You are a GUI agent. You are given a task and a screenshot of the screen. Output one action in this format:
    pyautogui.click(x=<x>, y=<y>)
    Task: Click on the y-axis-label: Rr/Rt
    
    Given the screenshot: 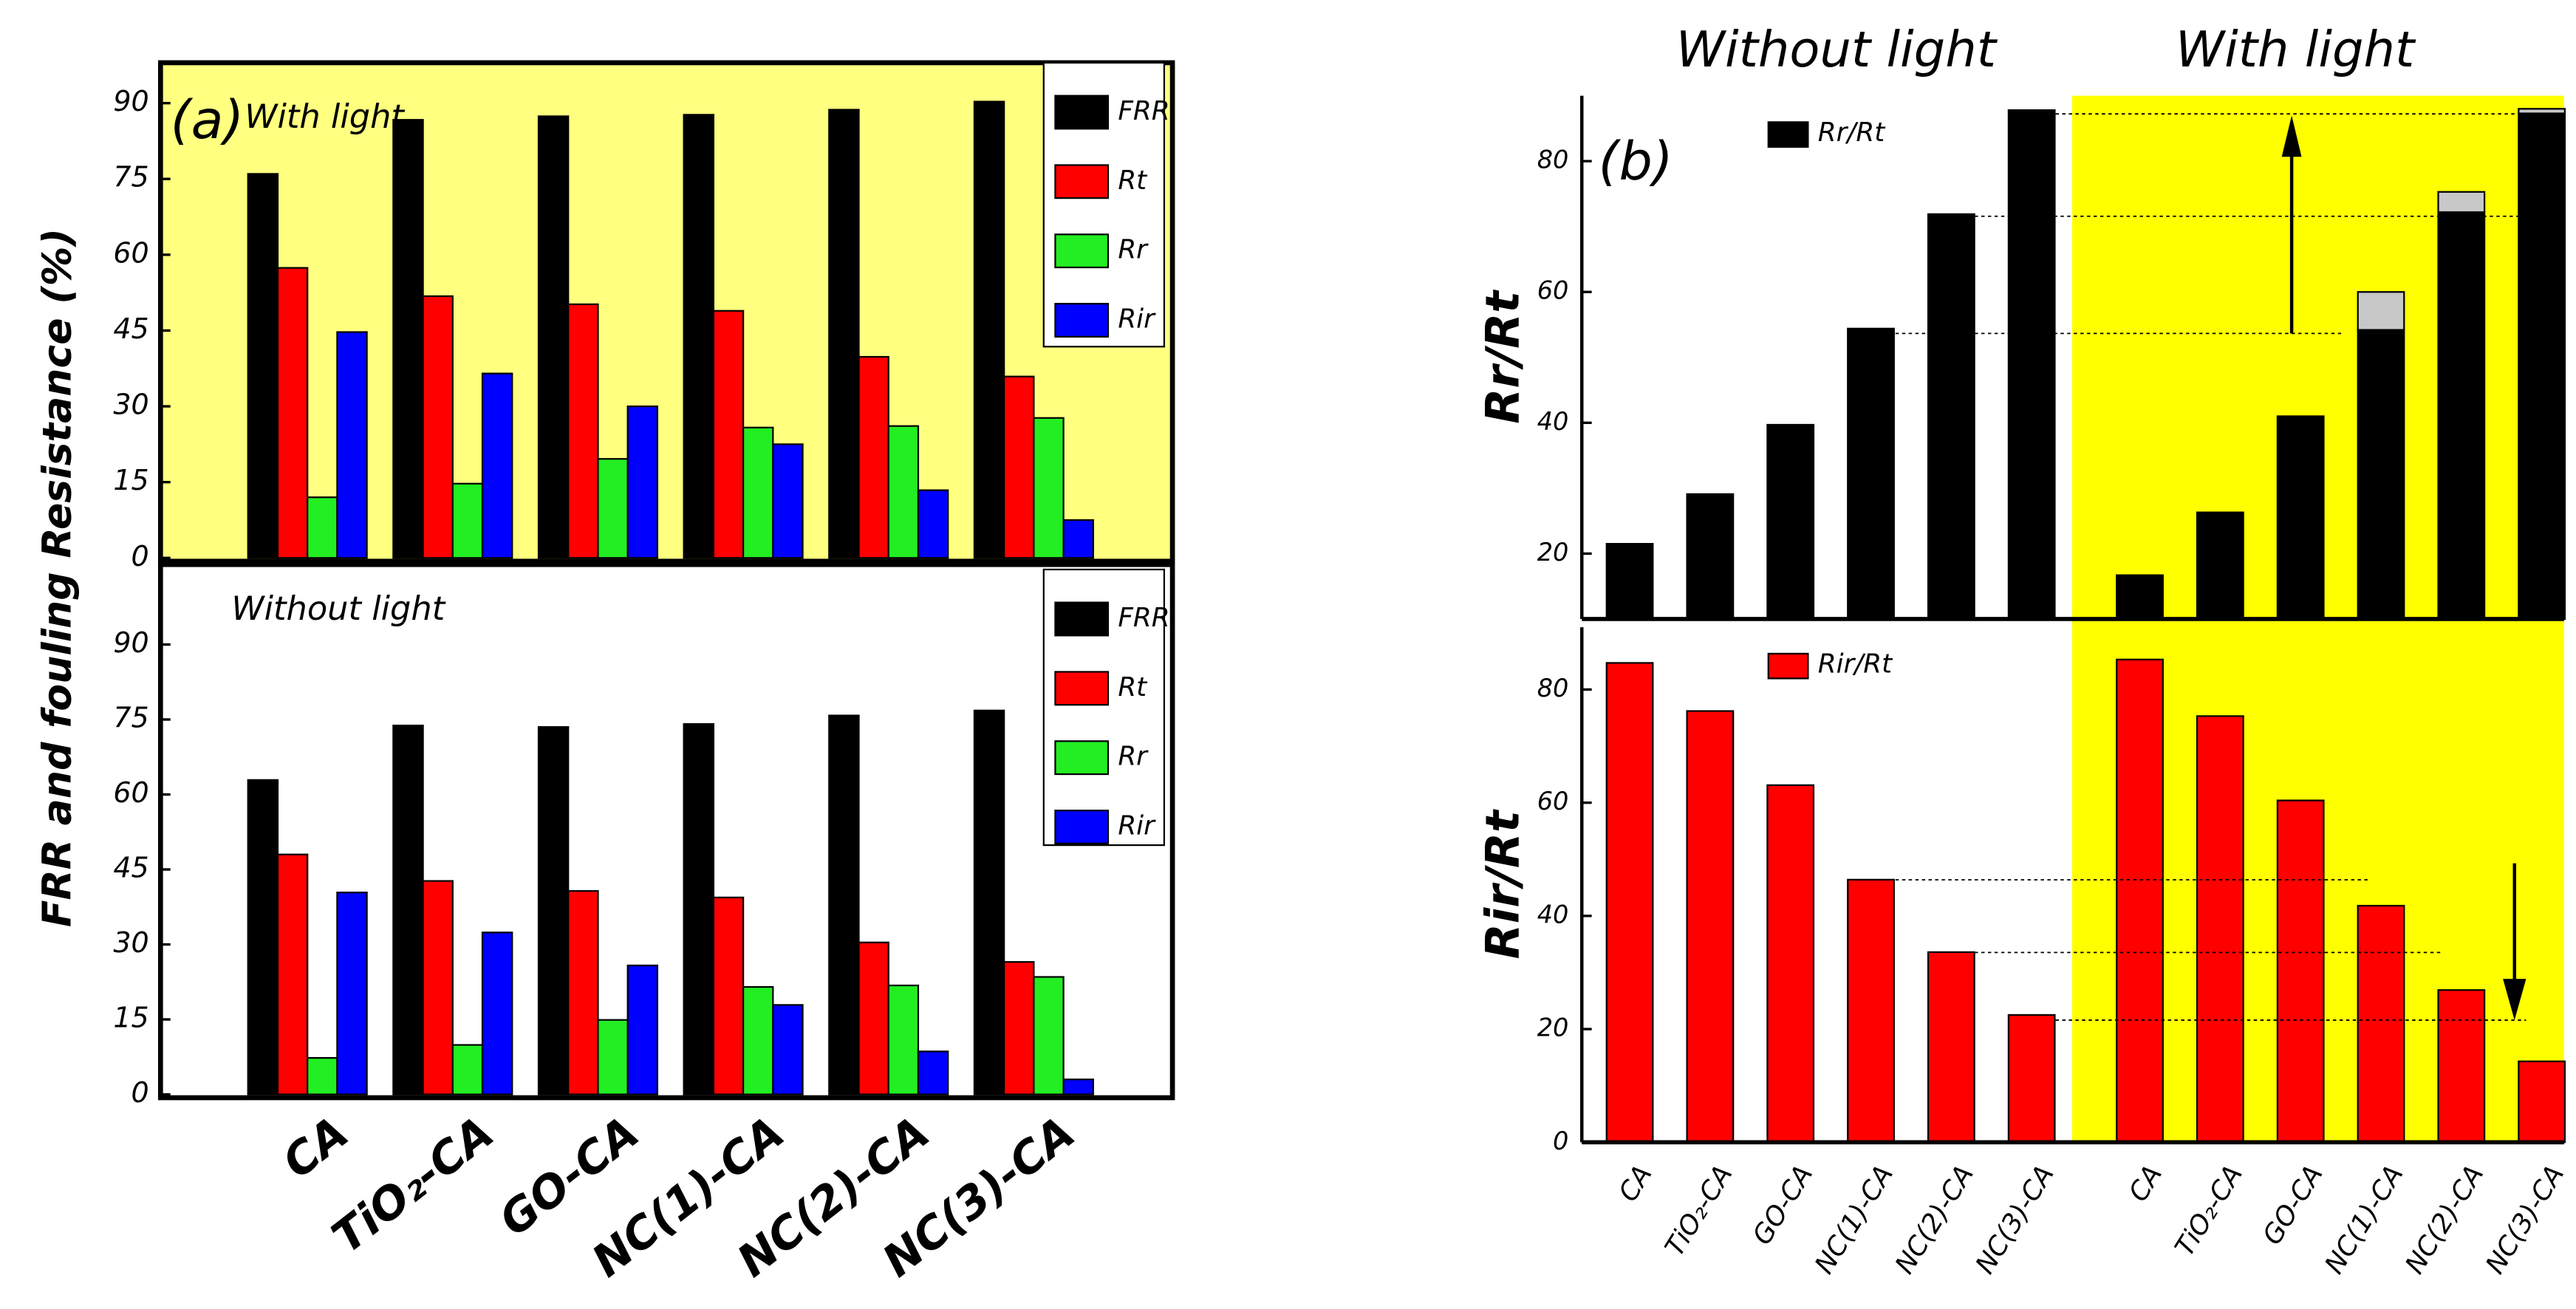 What is the action you would take?
    pyautogui.click(x=1503, y=357)
    